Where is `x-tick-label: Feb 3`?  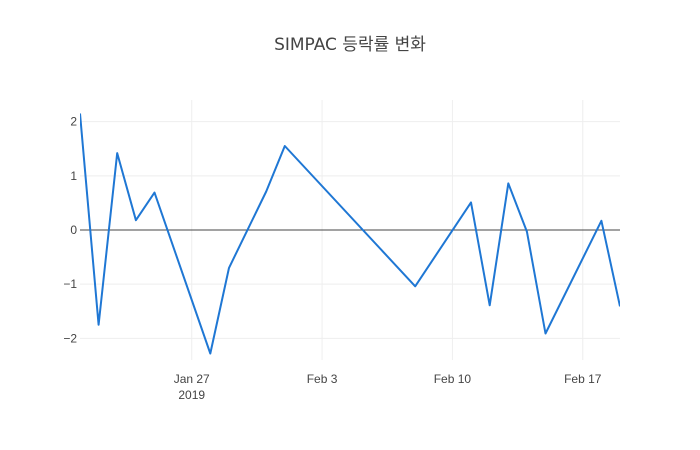 x-tick-label: Feb 3 is located at coordinates (322, 379).